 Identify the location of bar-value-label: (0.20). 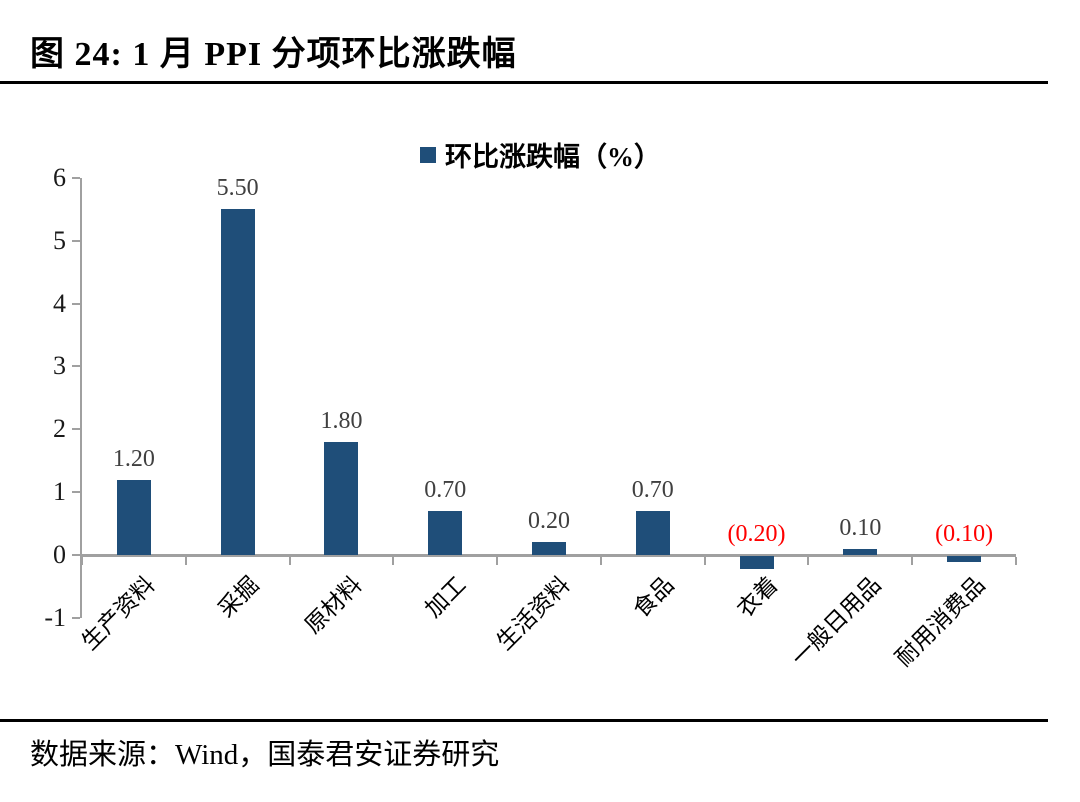
(756, 534).